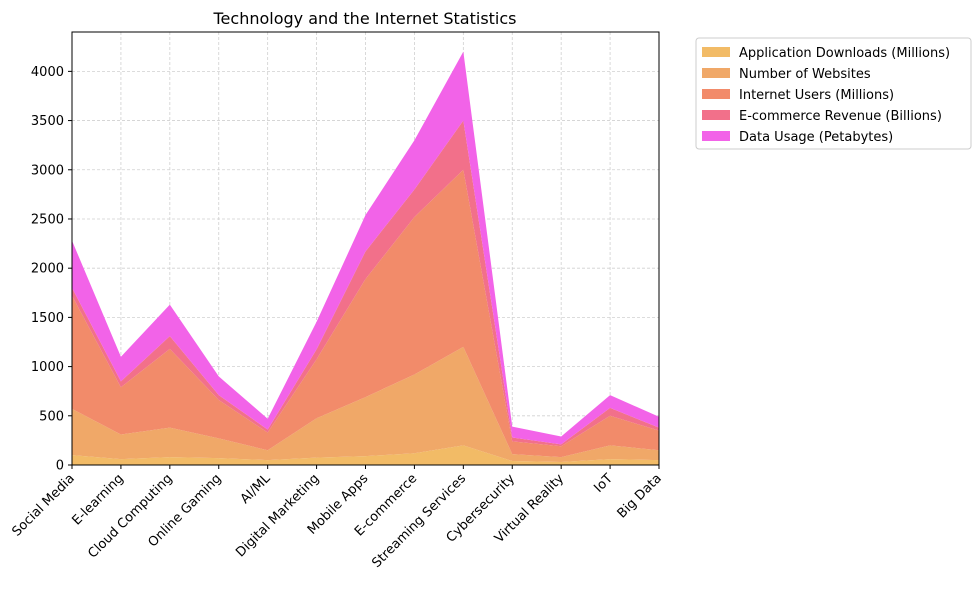  Describe the element at coordinates (816, 137) in the screenshot. I see `legend-label: Data Usage (Petabytes)` at that location.